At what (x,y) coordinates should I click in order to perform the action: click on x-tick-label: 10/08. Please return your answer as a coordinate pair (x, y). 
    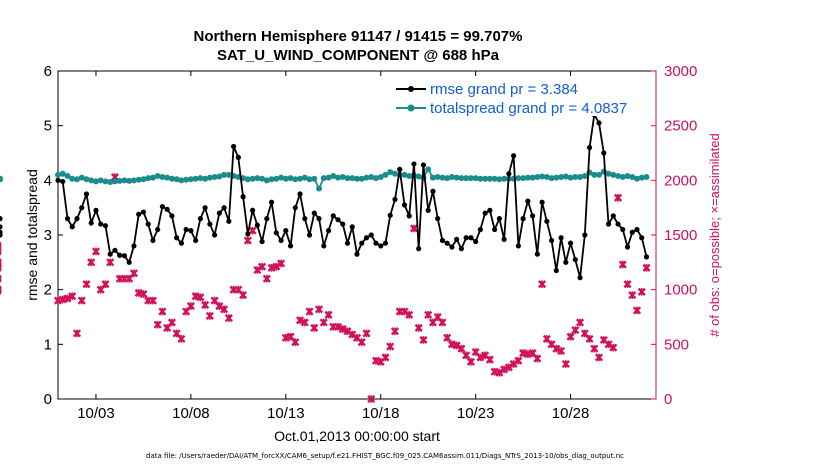
    Looking at the image, I should click on (191, 413).